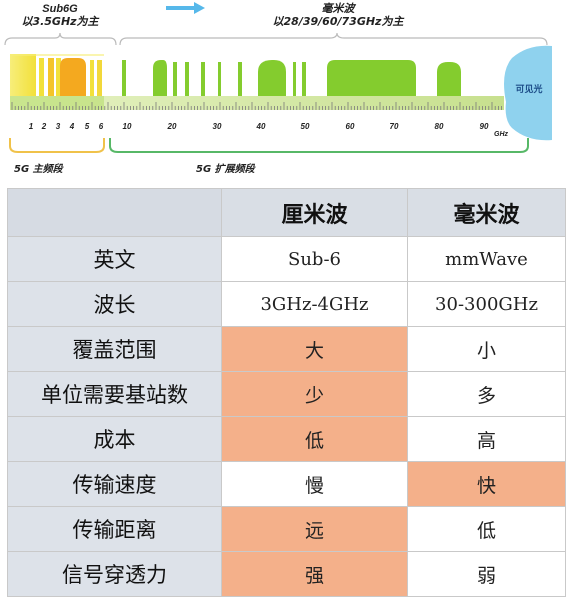 The image size is (576, 597). What do you see at coordinates (486, 259) in the screenshot?
I see `mmwave-value-cell: mmWave` at bounding box center [486, 259].